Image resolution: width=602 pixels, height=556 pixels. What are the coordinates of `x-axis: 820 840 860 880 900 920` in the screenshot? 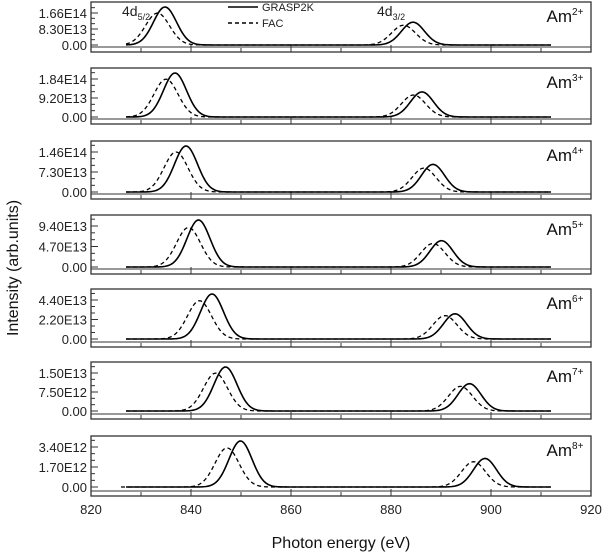 It's located at (341, 509).